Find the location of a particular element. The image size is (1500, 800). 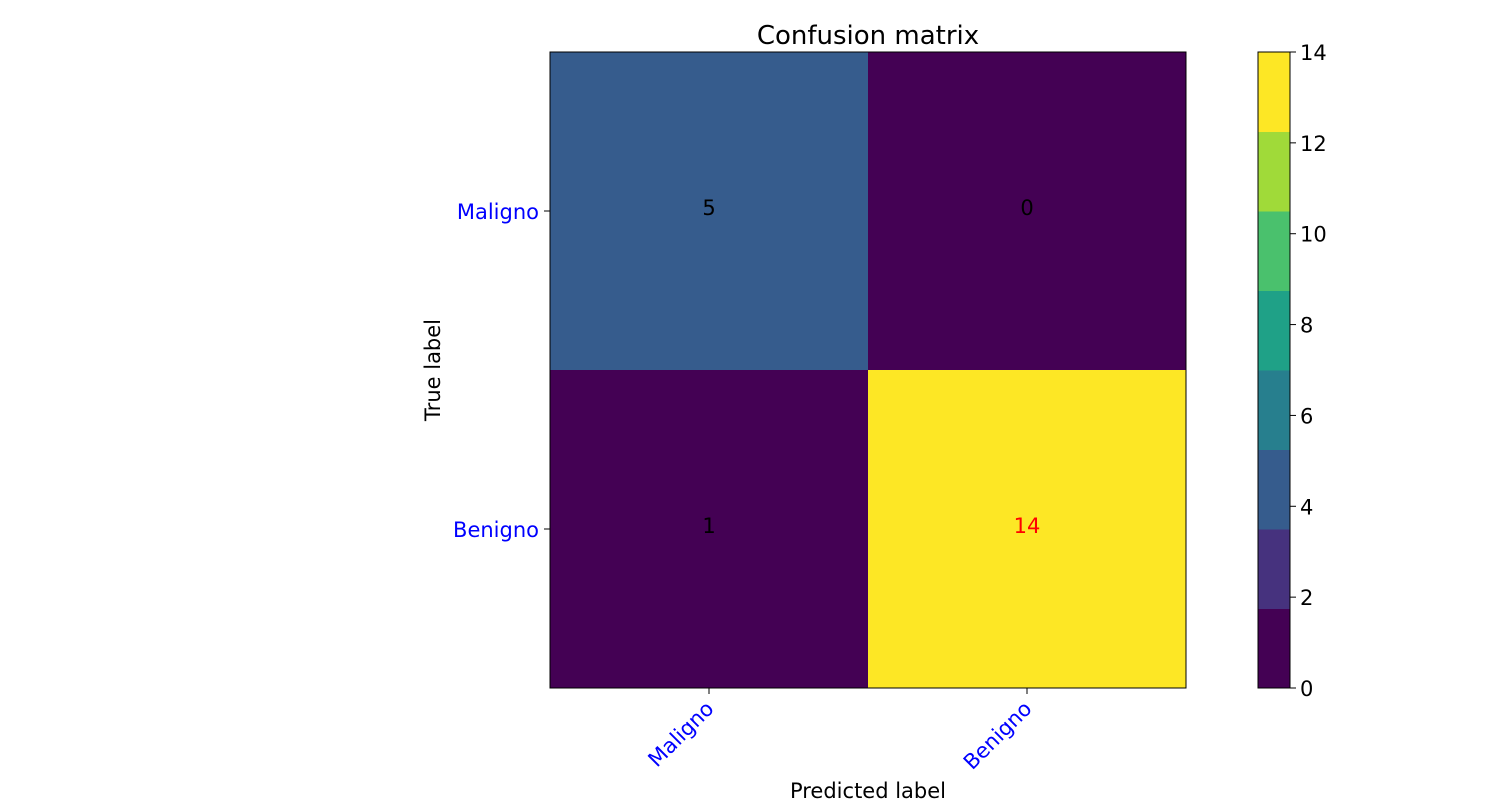

colorbar-tick-label: 14 is located at coordinates (1313, 53).